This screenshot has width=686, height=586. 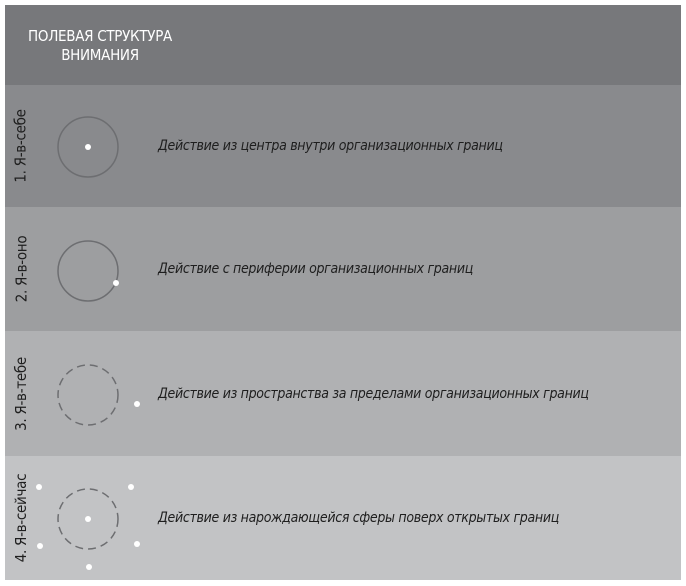 I want to click on header-title: ПОЛЕВАЯ СТРУКТУРА ВНИМАНИЯ, so click(x=100, y=46).